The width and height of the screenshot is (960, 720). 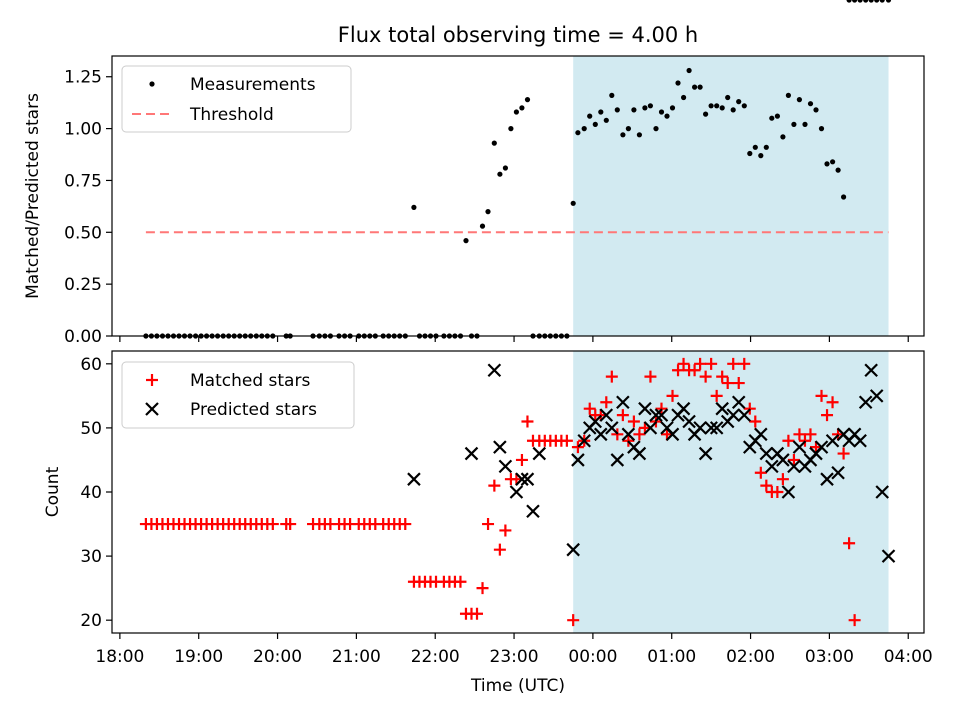 I want to click on y-axis-bottom: 20 30 40 50 60, so click(x=96, y=493).